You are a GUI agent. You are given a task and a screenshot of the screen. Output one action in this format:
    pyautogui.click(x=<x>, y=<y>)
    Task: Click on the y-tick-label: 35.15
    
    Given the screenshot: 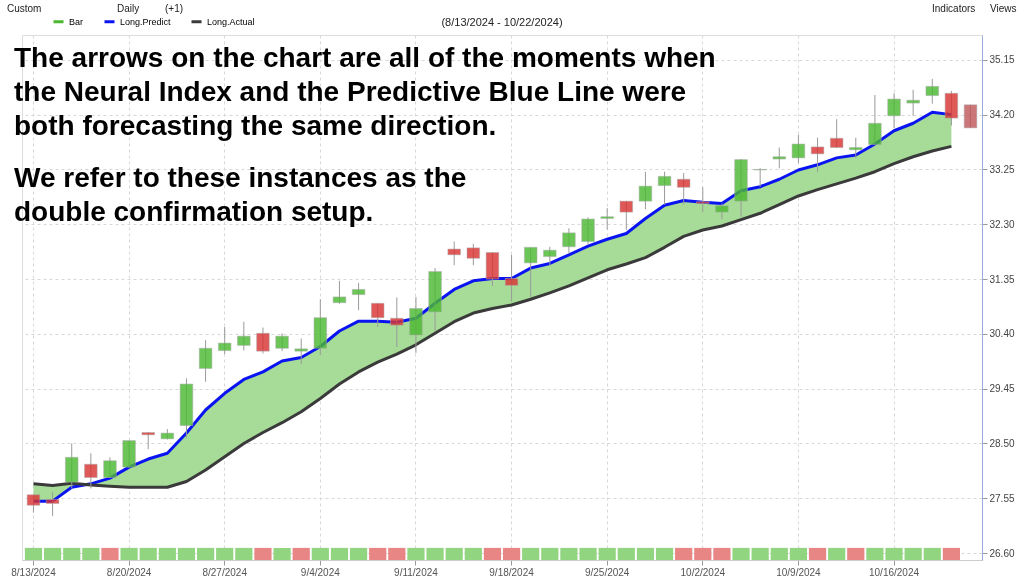 What is the action you would take?
    pyautogui.click(x=1002, y=60)
    